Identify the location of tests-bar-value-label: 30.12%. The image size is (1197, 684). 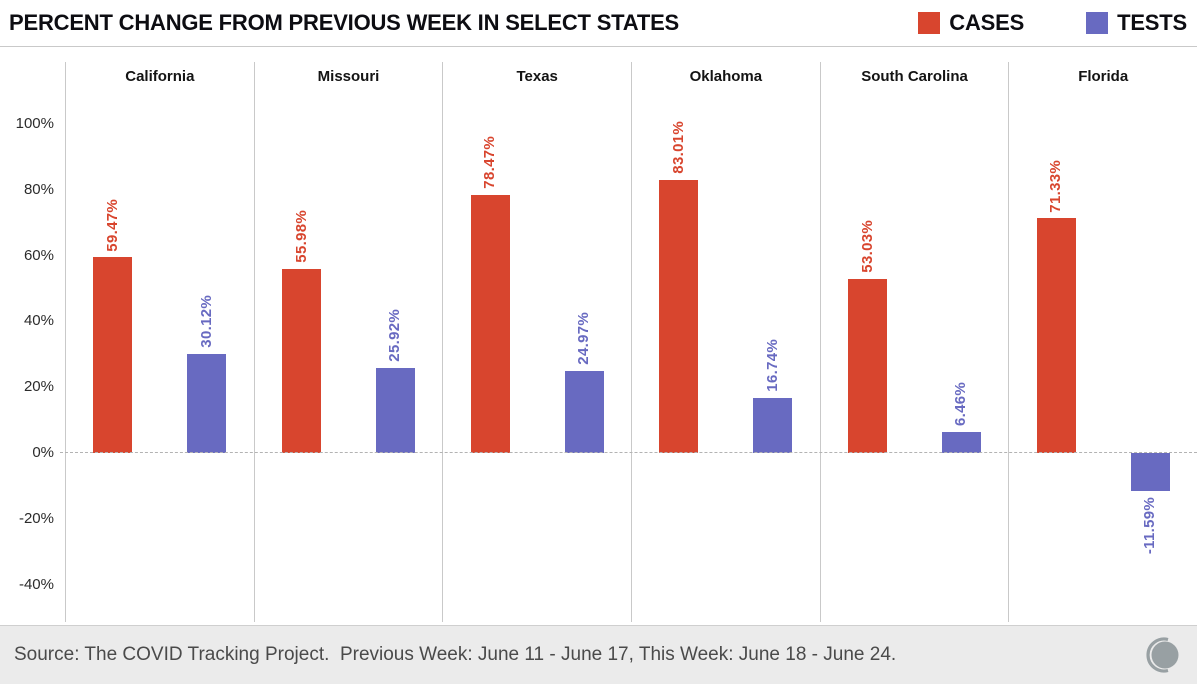
(206, 321).